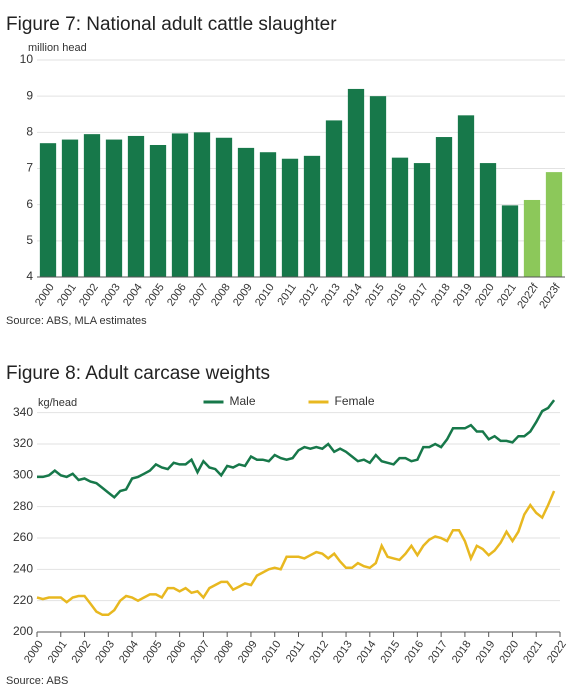  Describe the element at coordinates (37, 681) in the screenshot. I see `source-note: Source: ABS` at that location.